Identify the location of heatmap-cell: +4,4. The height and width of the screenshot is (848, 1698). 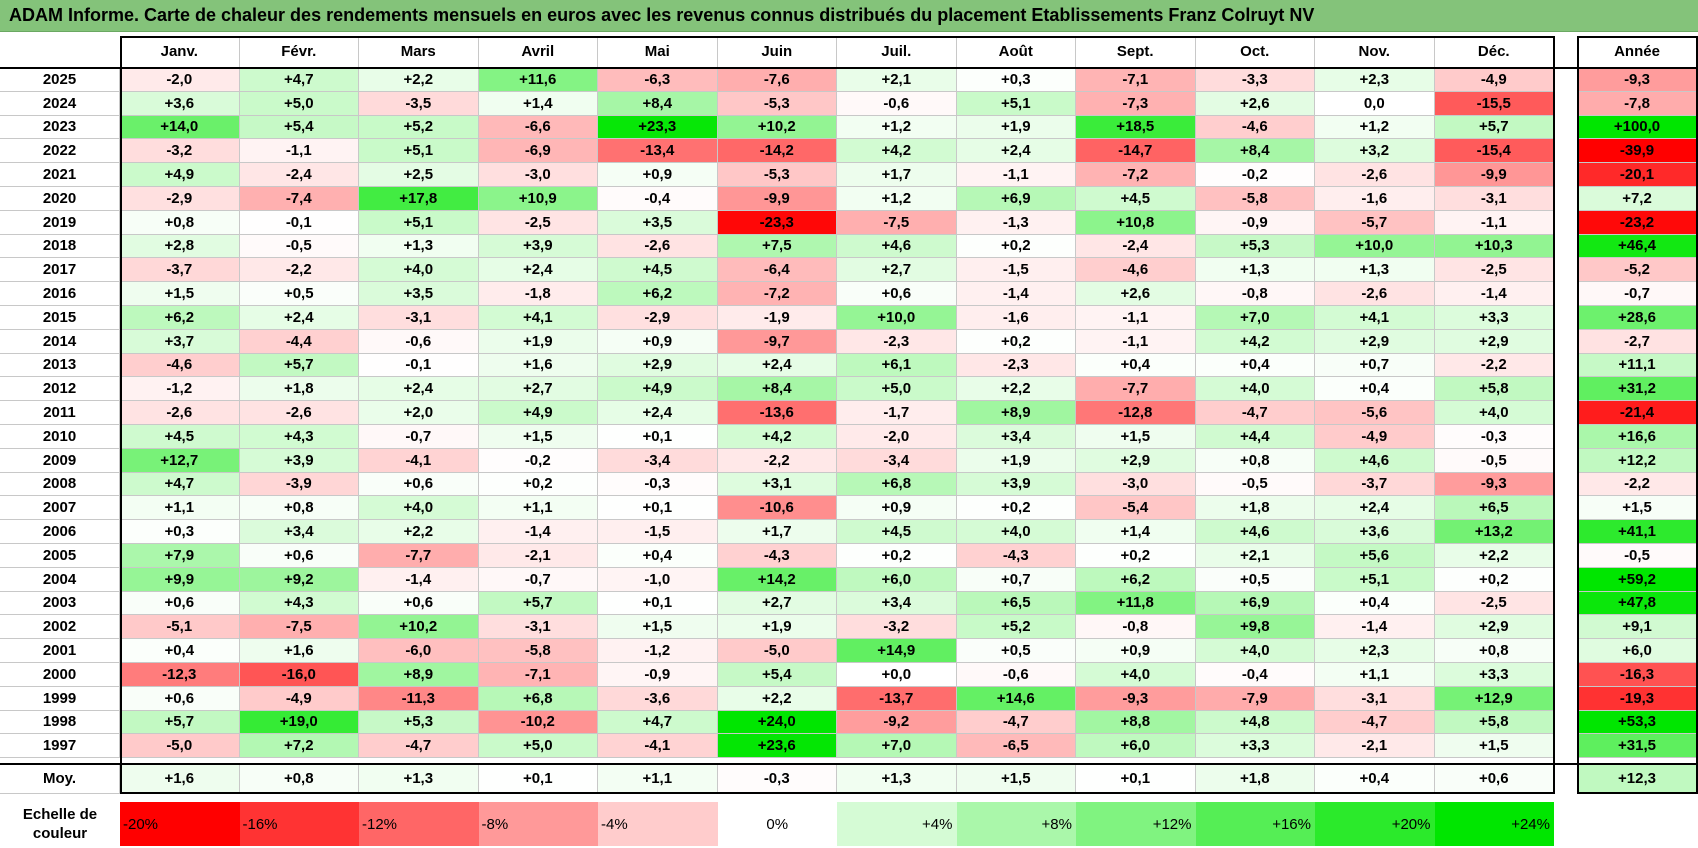
(1255, 437).